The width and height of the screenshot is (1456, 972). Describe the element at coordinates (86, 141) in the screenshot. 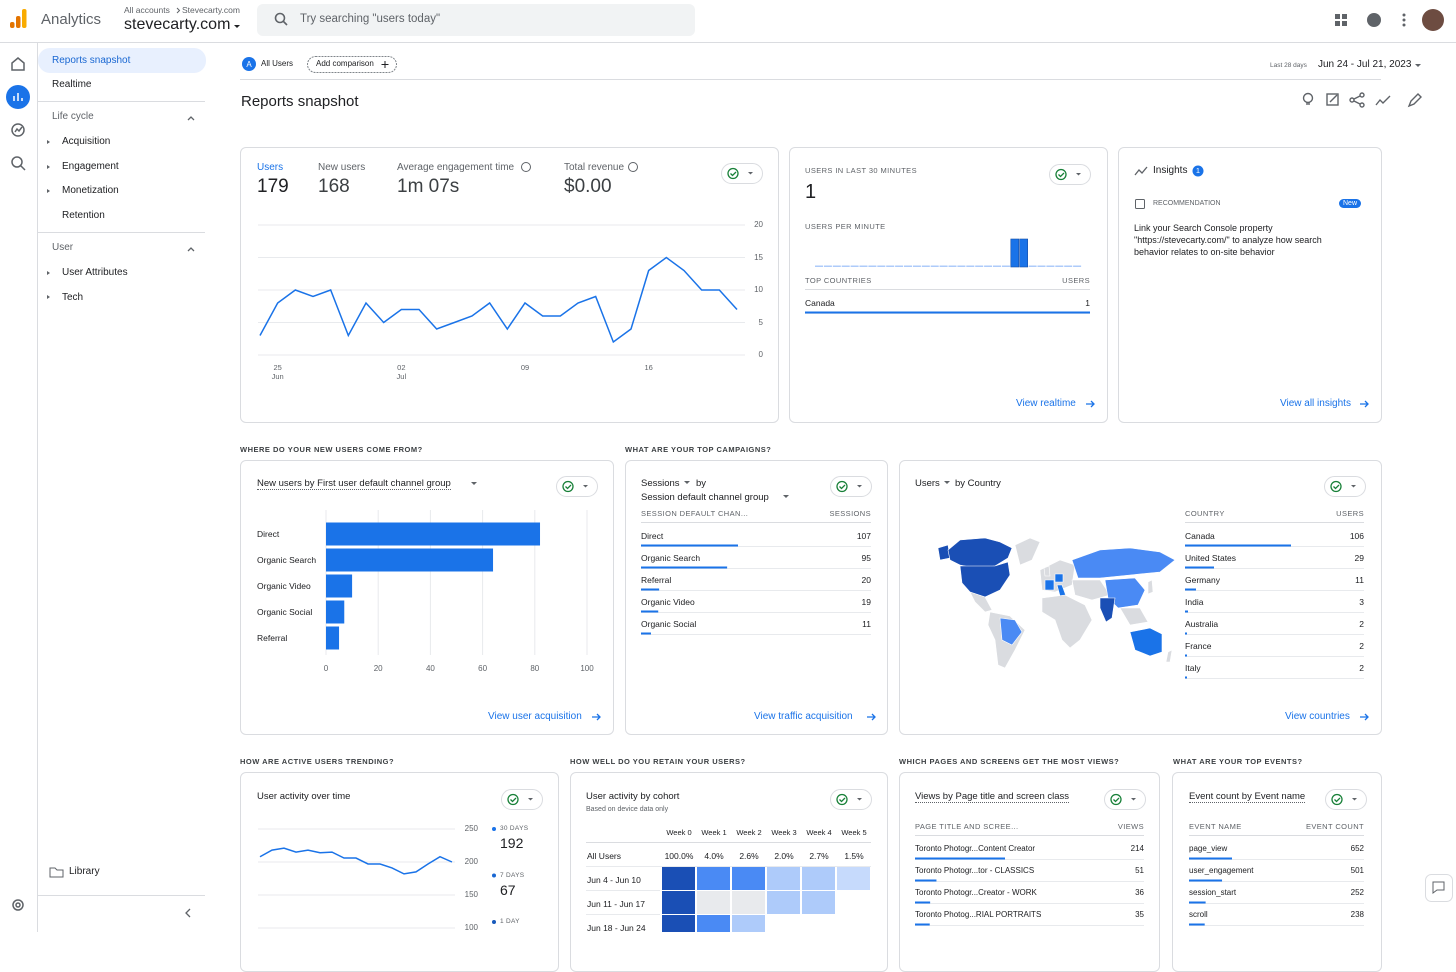

I see `nav-item: Acquisition` at that location.